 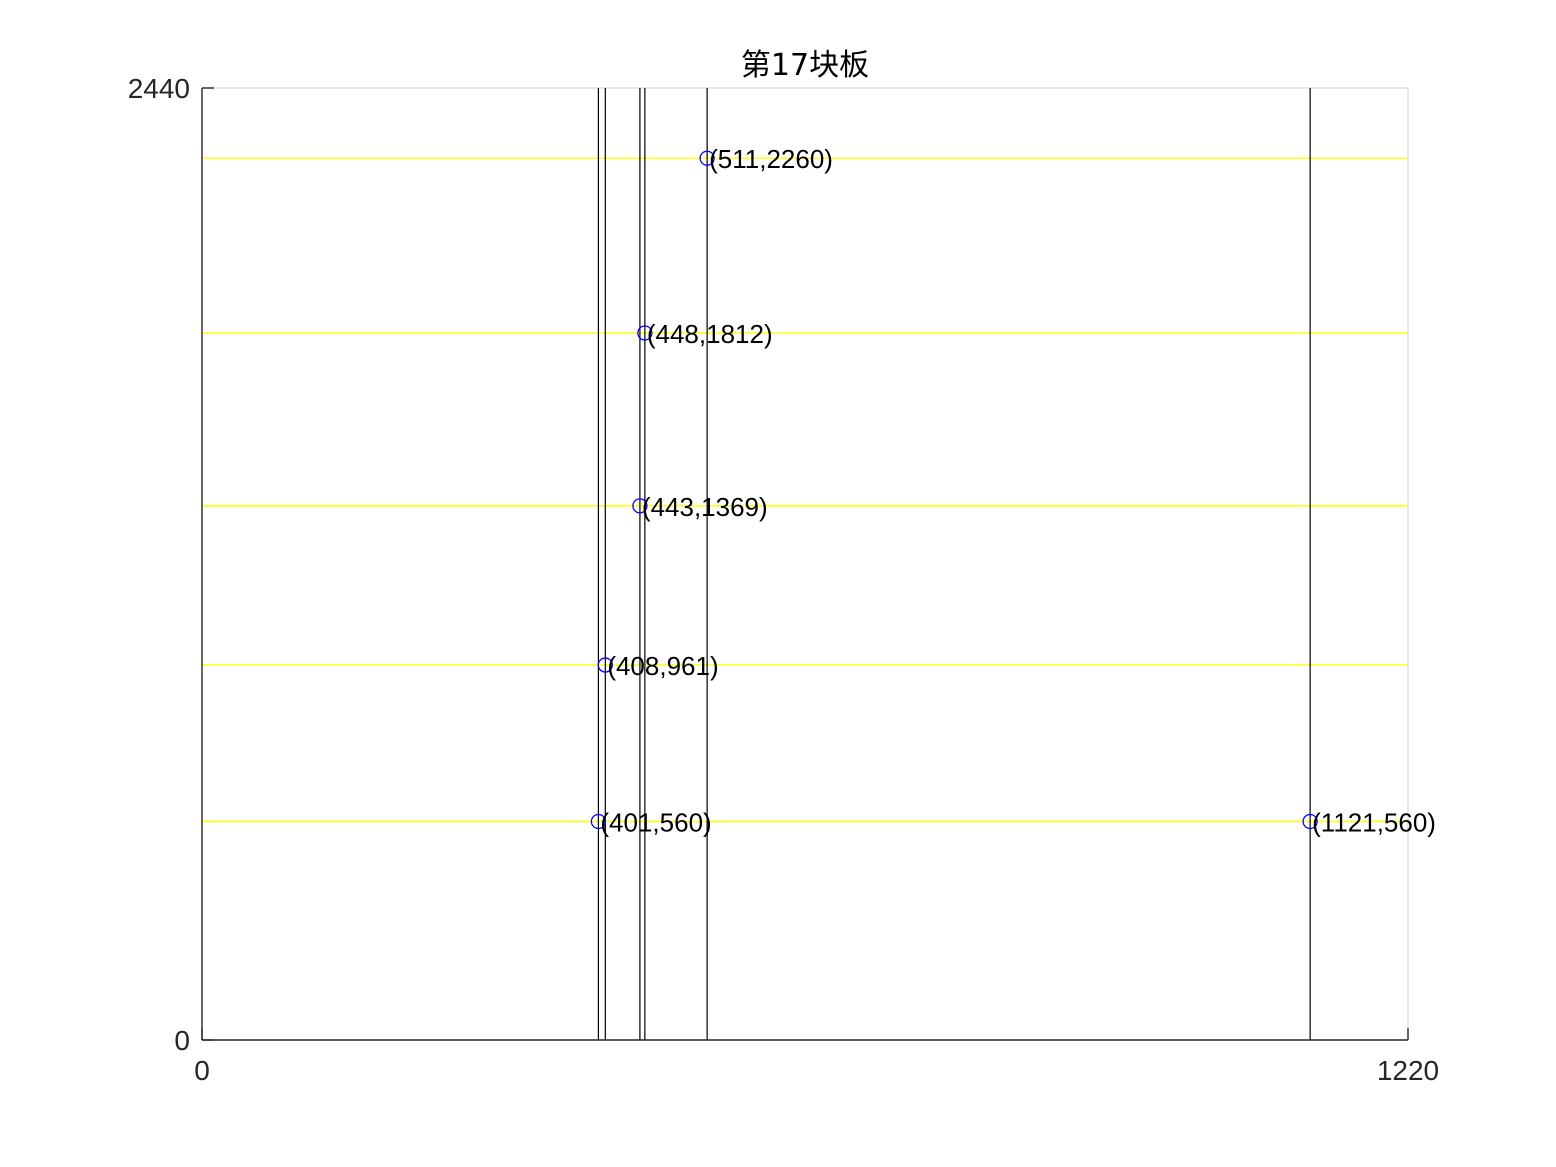 I want to click on y-tick-label: 0, so click(x=182, y=1040).